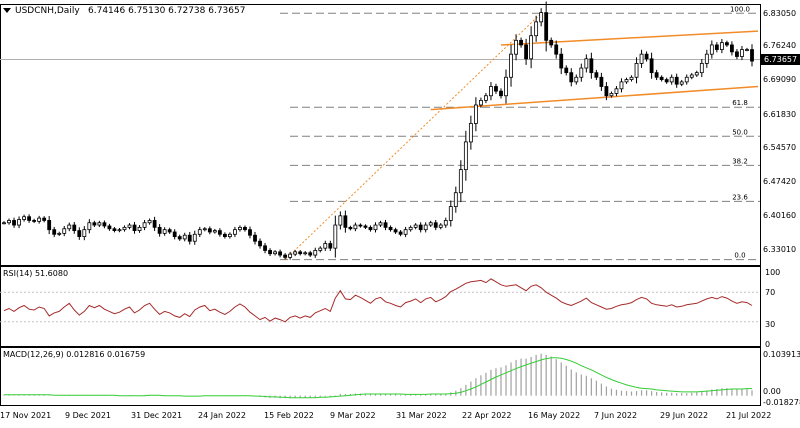  Describe the element at coordinates (88, 415) in the screenshot. I see `date-tick-label: 9 Dec 2021` at that location.